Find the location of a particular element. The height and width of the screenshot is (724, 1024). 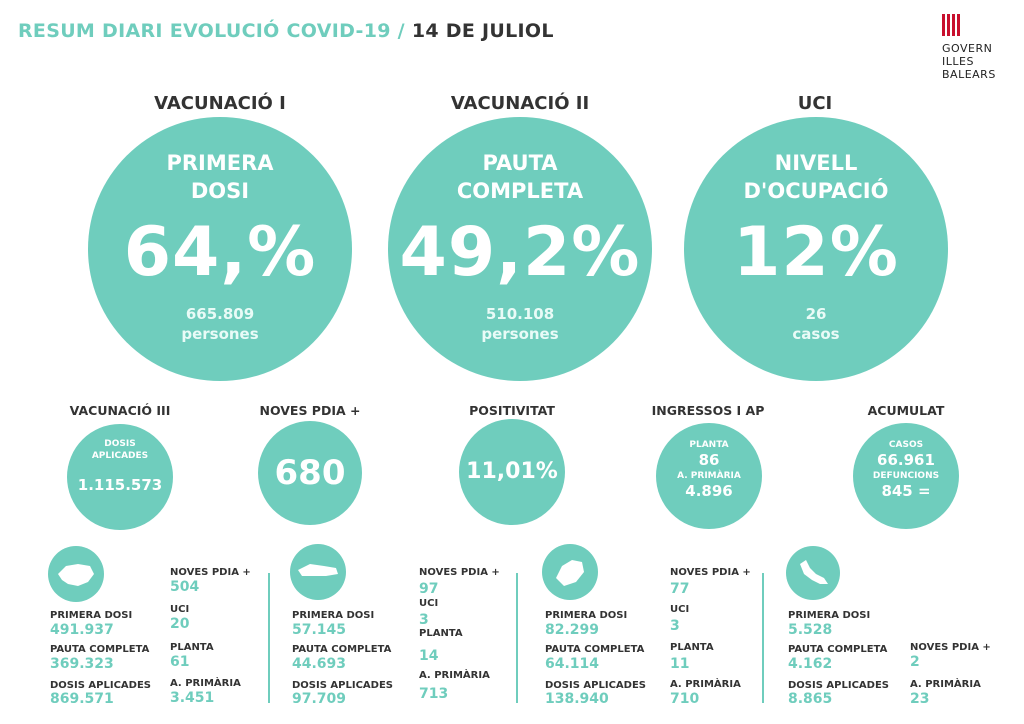

mallorca-ap-label: A. PRIMÀRIA is located at coordinates (205, 683).